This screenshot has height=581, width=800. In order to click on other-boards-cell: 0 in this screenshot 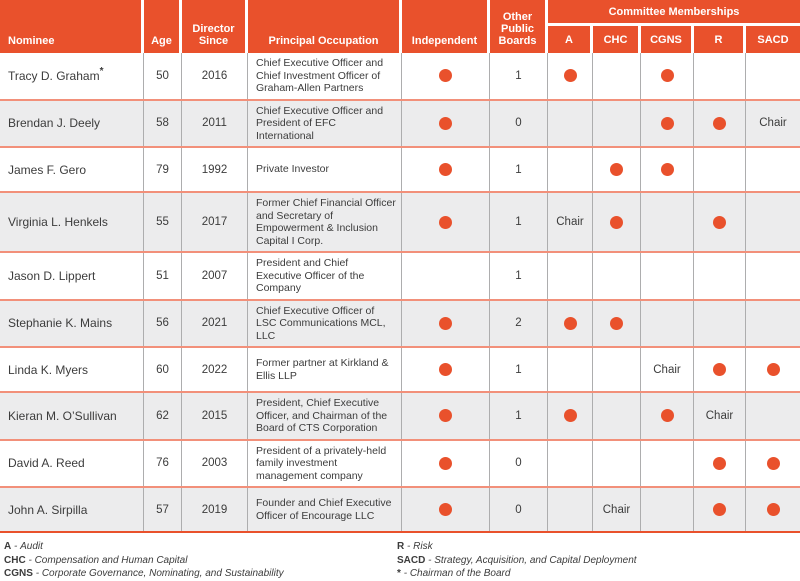, I will do `click(519, 509)`.